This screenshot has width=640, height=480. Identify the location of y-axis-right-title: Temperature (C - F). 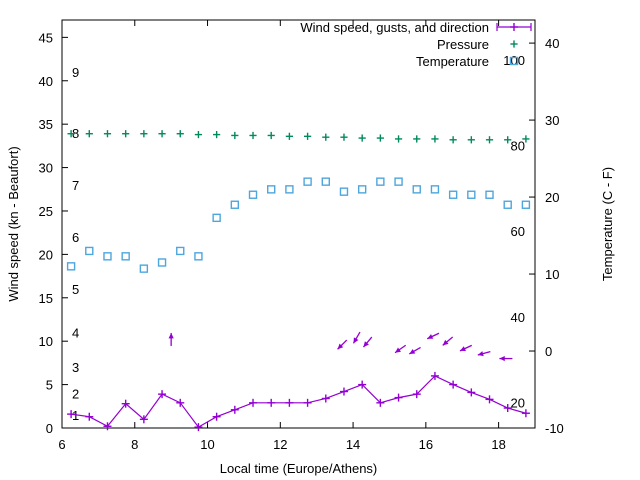
(607, 224).